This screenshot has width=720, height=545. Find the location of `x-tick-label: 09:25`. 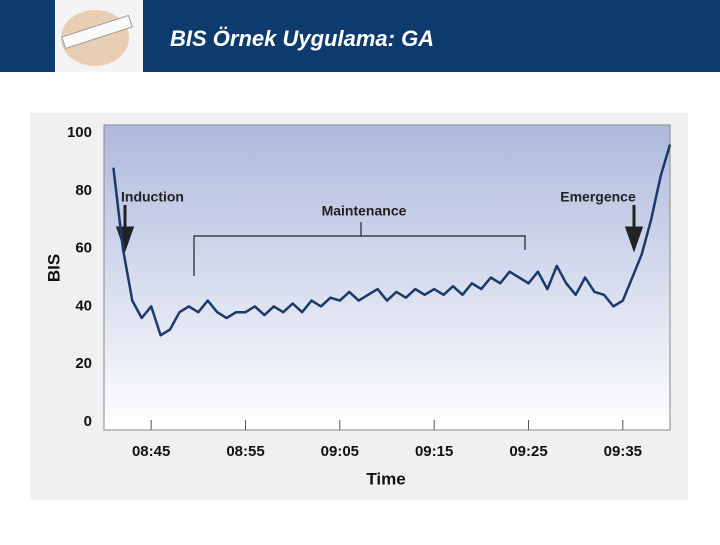

x-tick-label: 09:25 is located at coordinates (528, 451).